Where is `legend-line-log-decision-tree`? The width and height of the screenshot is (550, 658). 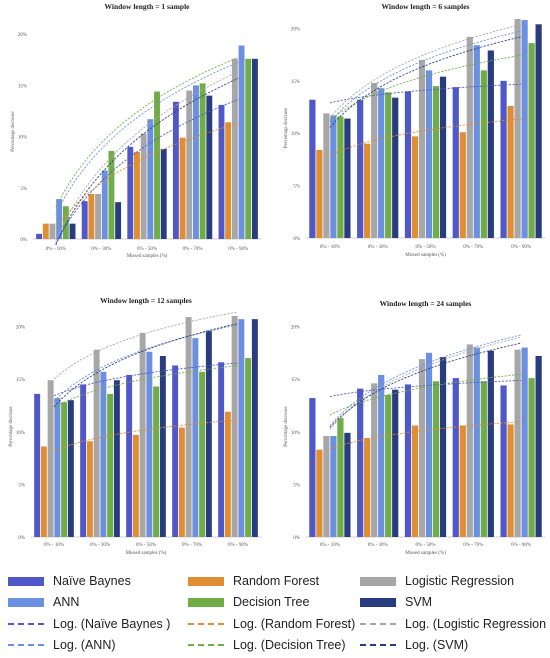
legend-line-log-decision-tree is located at coordinates (206, 645).